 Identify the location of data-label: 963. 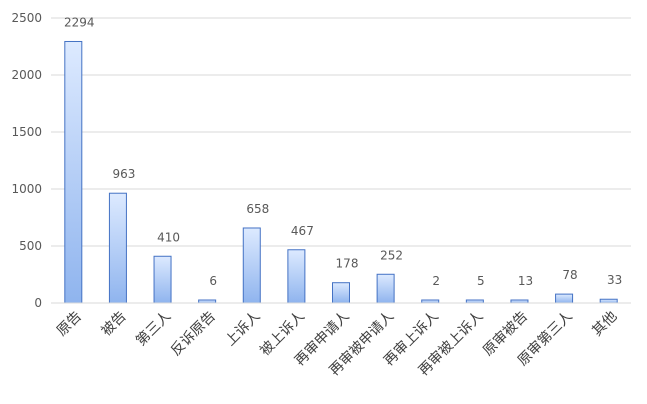
(123, 174).